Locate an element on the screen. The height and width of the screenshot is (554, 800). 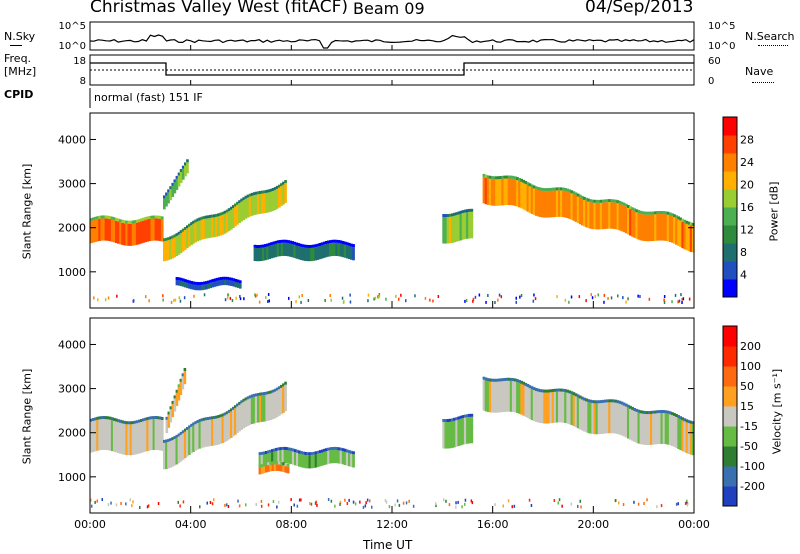
velocity-ytick-label: 4000 is located at coordinates (72, 344).